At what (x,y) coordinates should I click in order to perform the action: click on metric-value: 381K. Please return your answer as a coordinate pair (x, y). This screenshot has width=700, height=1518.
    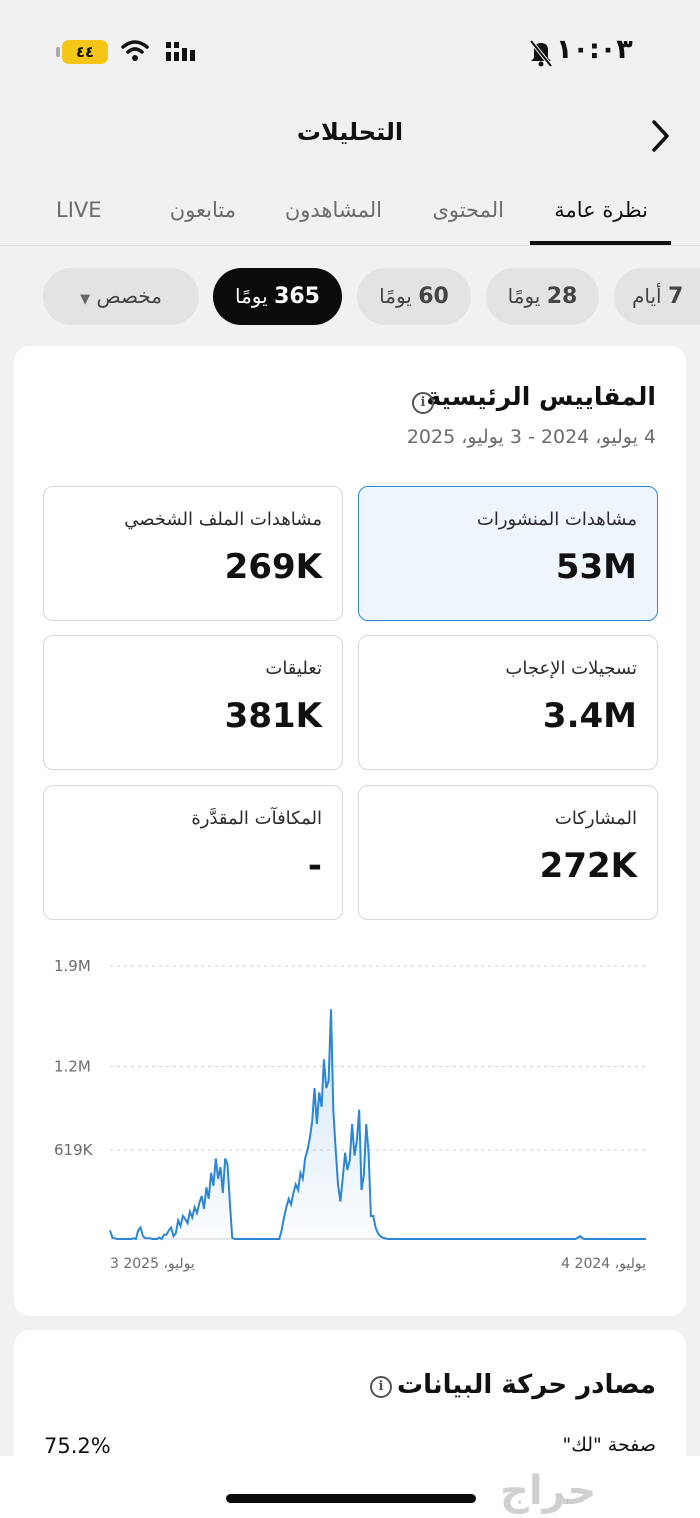
    Looking at the image, I should click on (273, 716).